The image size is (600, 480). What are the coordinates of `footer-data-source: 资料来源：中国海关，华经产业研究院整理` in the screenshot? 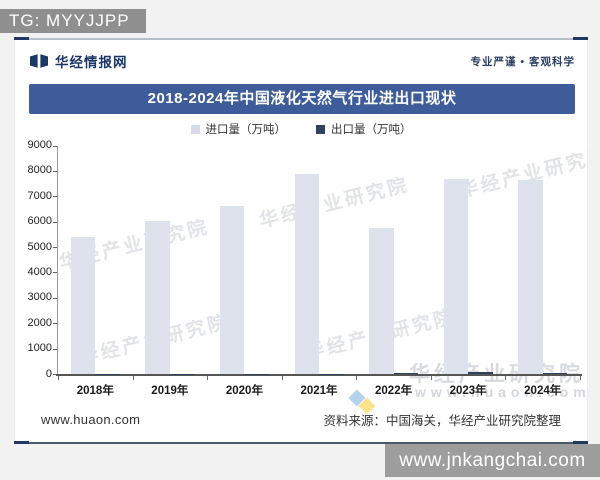 It's located at (442, 421).